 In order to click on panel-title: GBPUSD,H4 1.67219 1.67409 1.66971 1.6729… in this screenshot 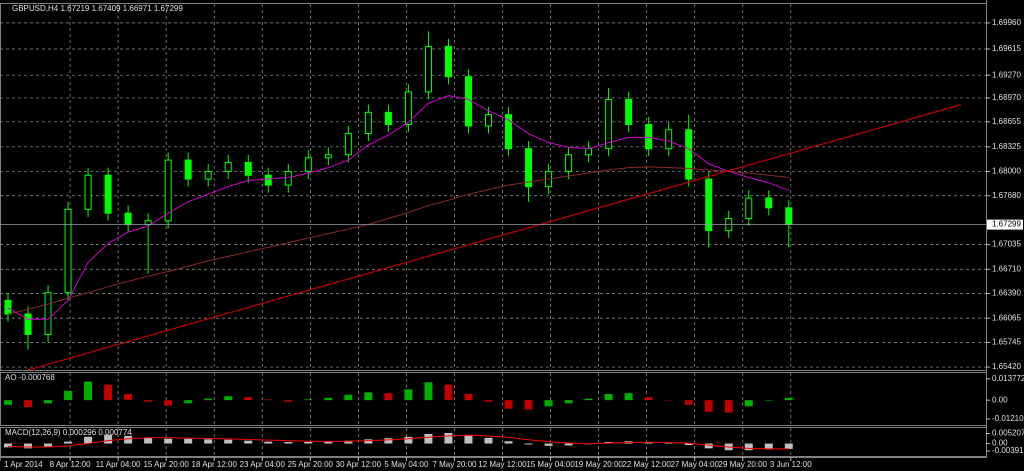, I will do `click(97, 8)`.